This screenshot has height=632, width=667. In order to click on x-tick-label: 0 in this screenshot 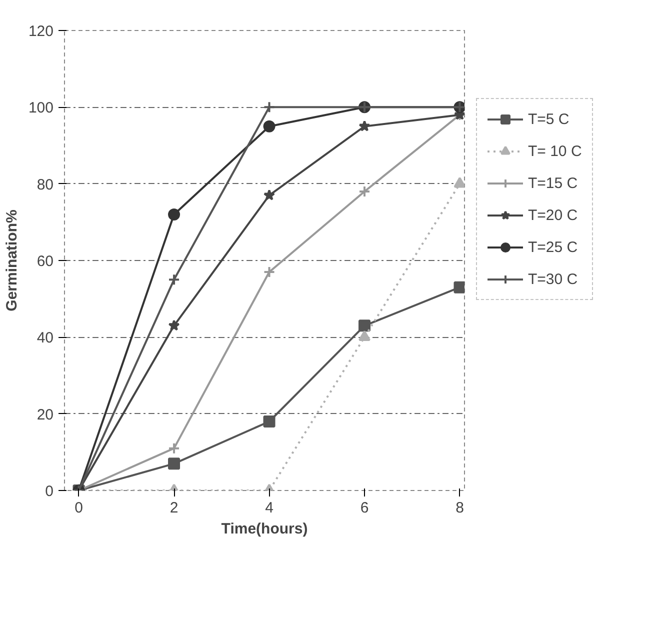, I will do `click(78, 508)`.